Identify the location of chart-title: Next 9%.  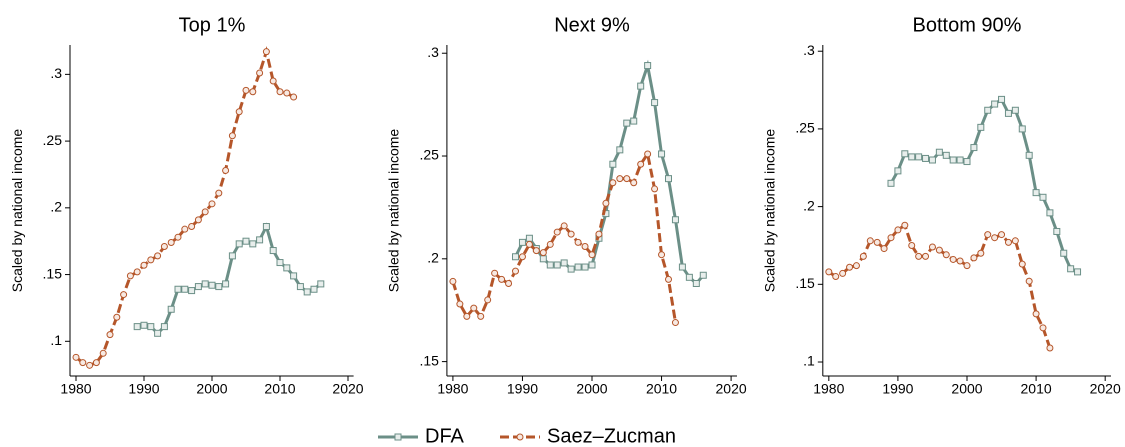
(592, 25).